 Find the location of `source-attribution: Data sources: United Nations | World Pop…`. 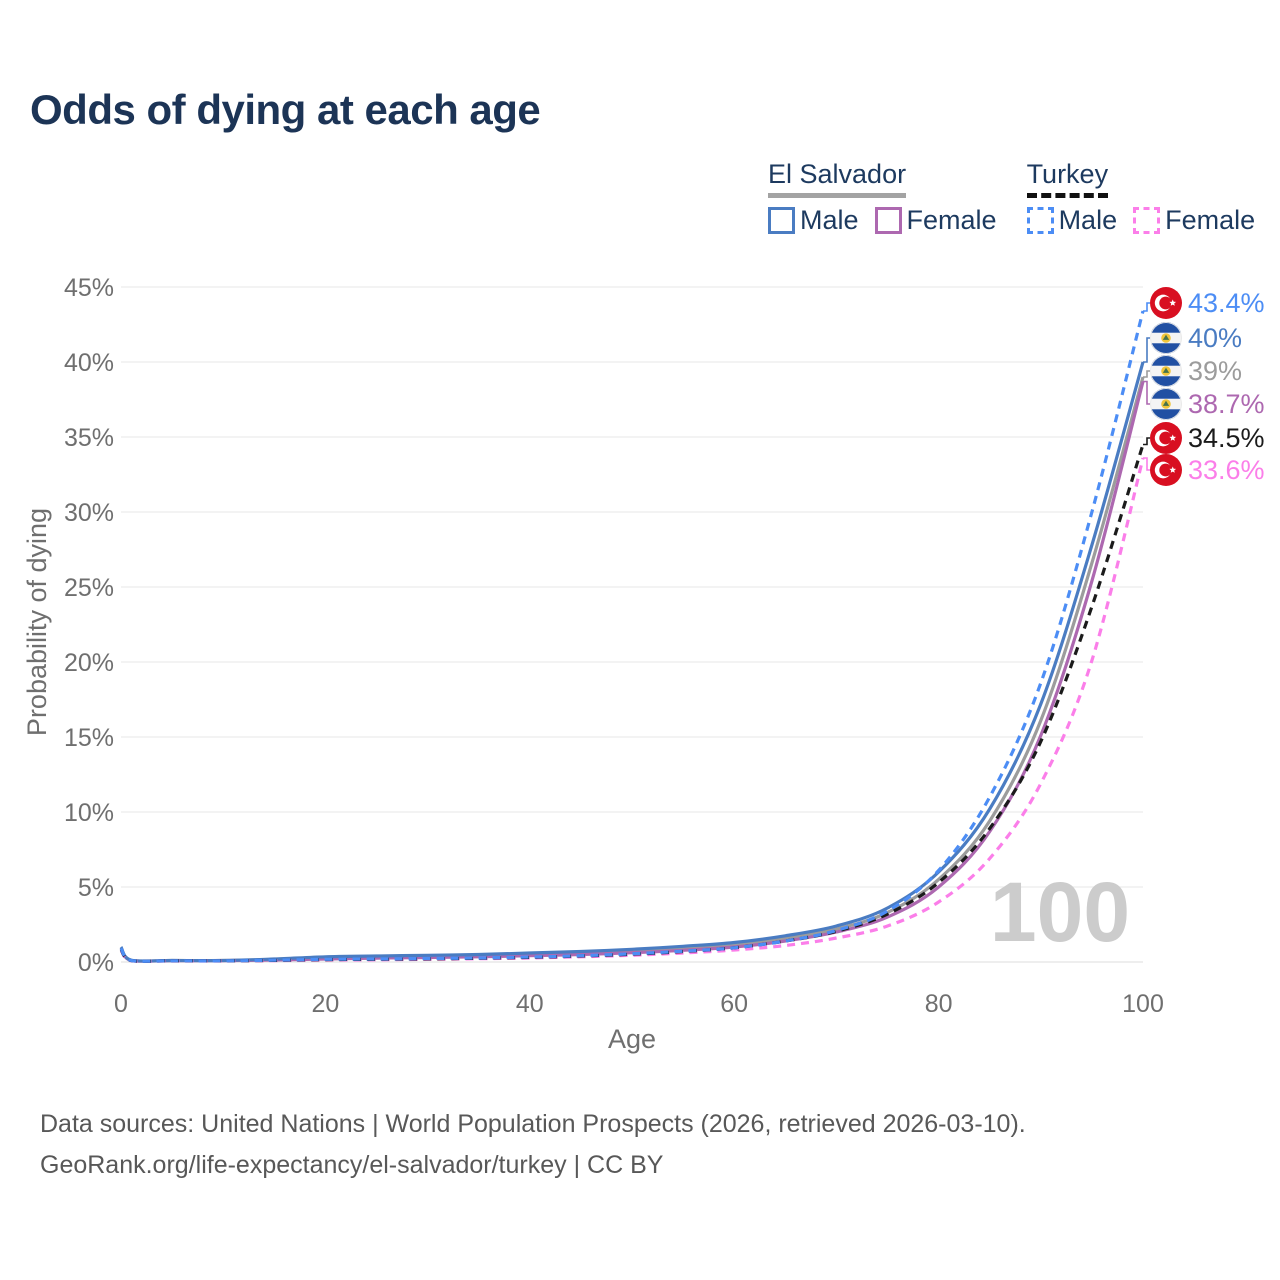

source-attribution: Data sources: United Nations | World Pop… is located at coordinates (533, 1145).